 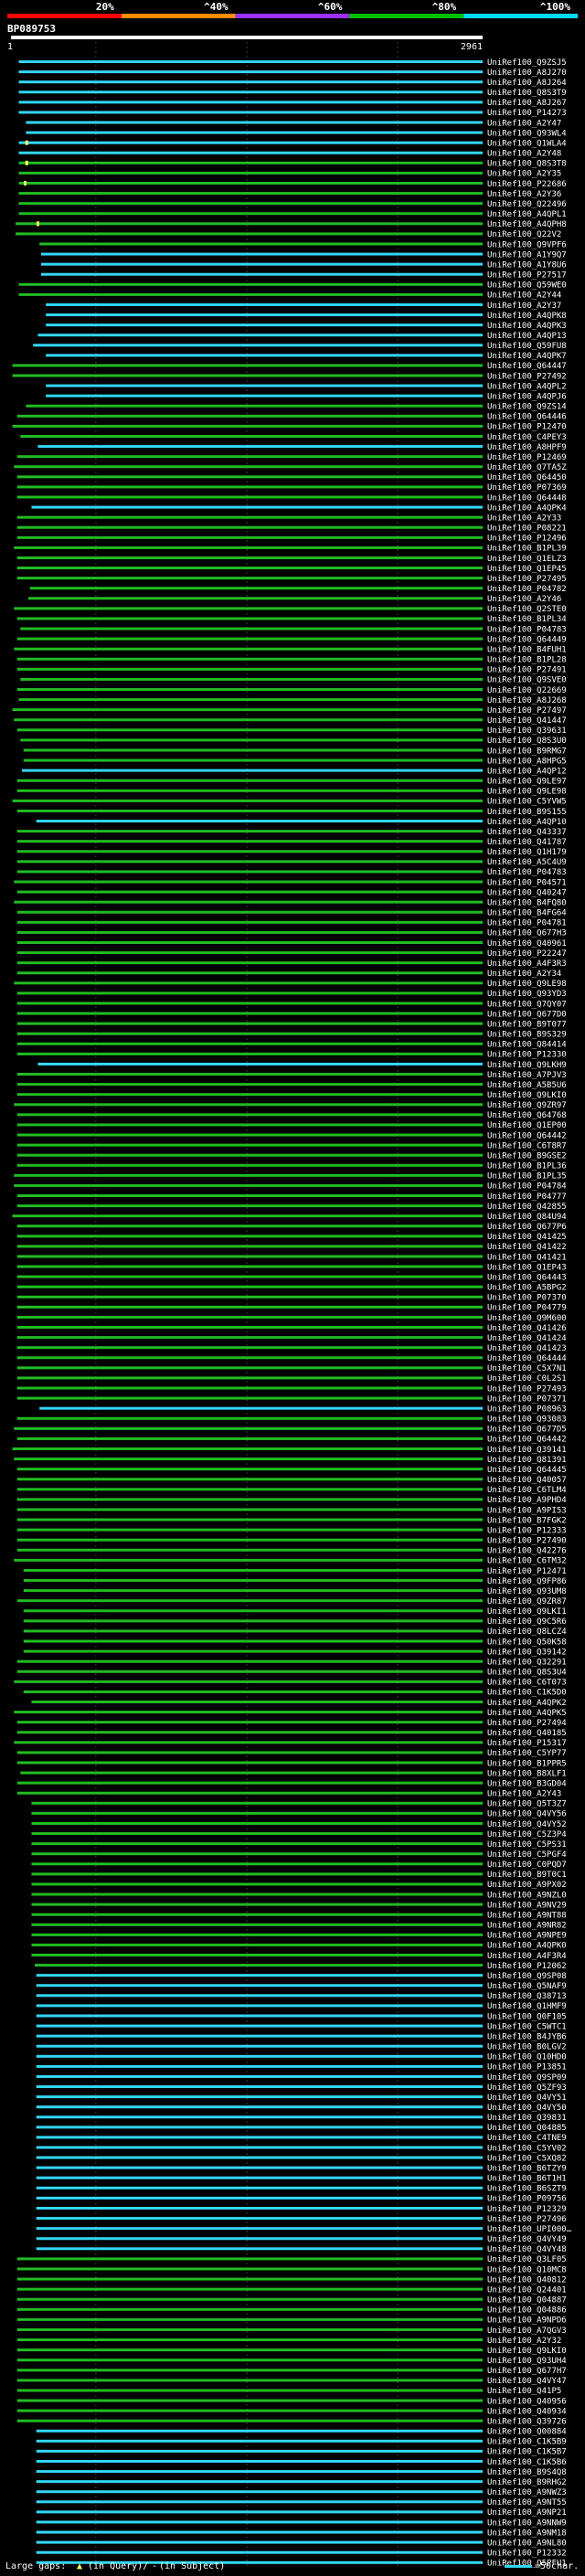 I want to click on legend-scale-label: =50char., so click(x=557, y=2566).